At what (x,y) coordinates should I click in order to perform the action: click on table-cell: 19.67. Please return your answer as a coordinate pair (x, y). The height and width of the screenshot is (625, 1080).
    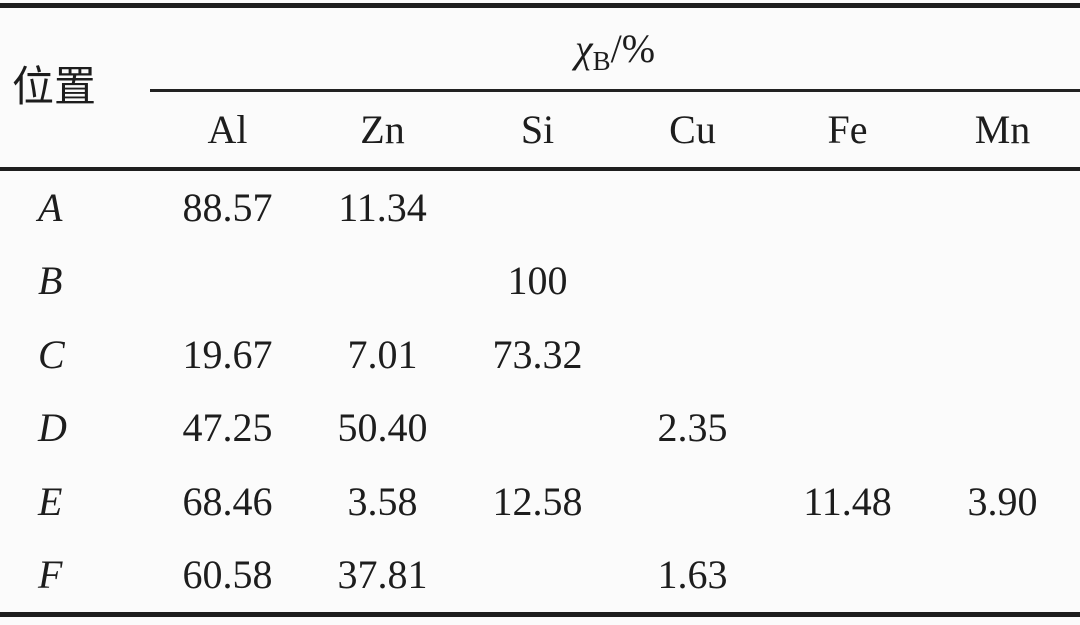
    Looking at the image, I should click on (227, 354).